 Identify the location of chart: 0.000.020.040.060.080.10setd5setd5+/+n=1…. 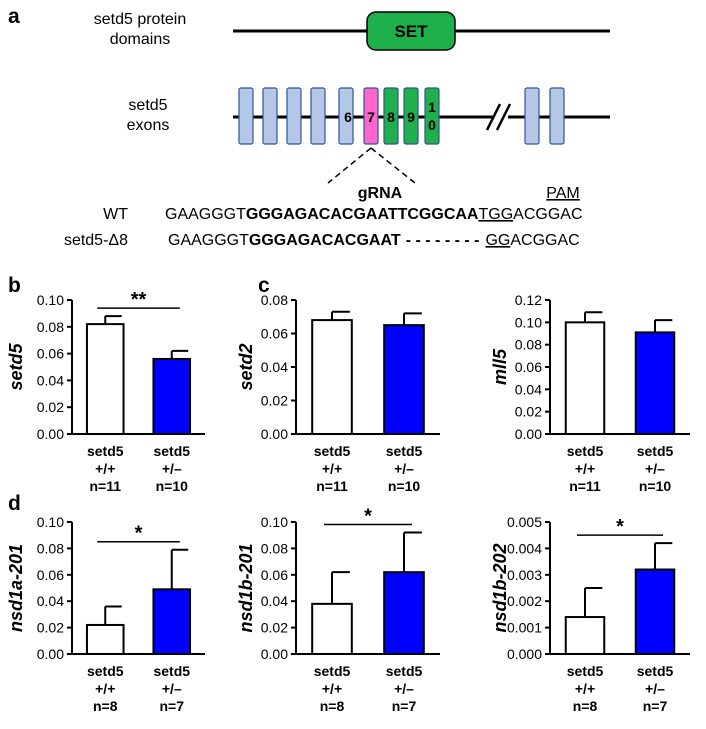
(105, 391).